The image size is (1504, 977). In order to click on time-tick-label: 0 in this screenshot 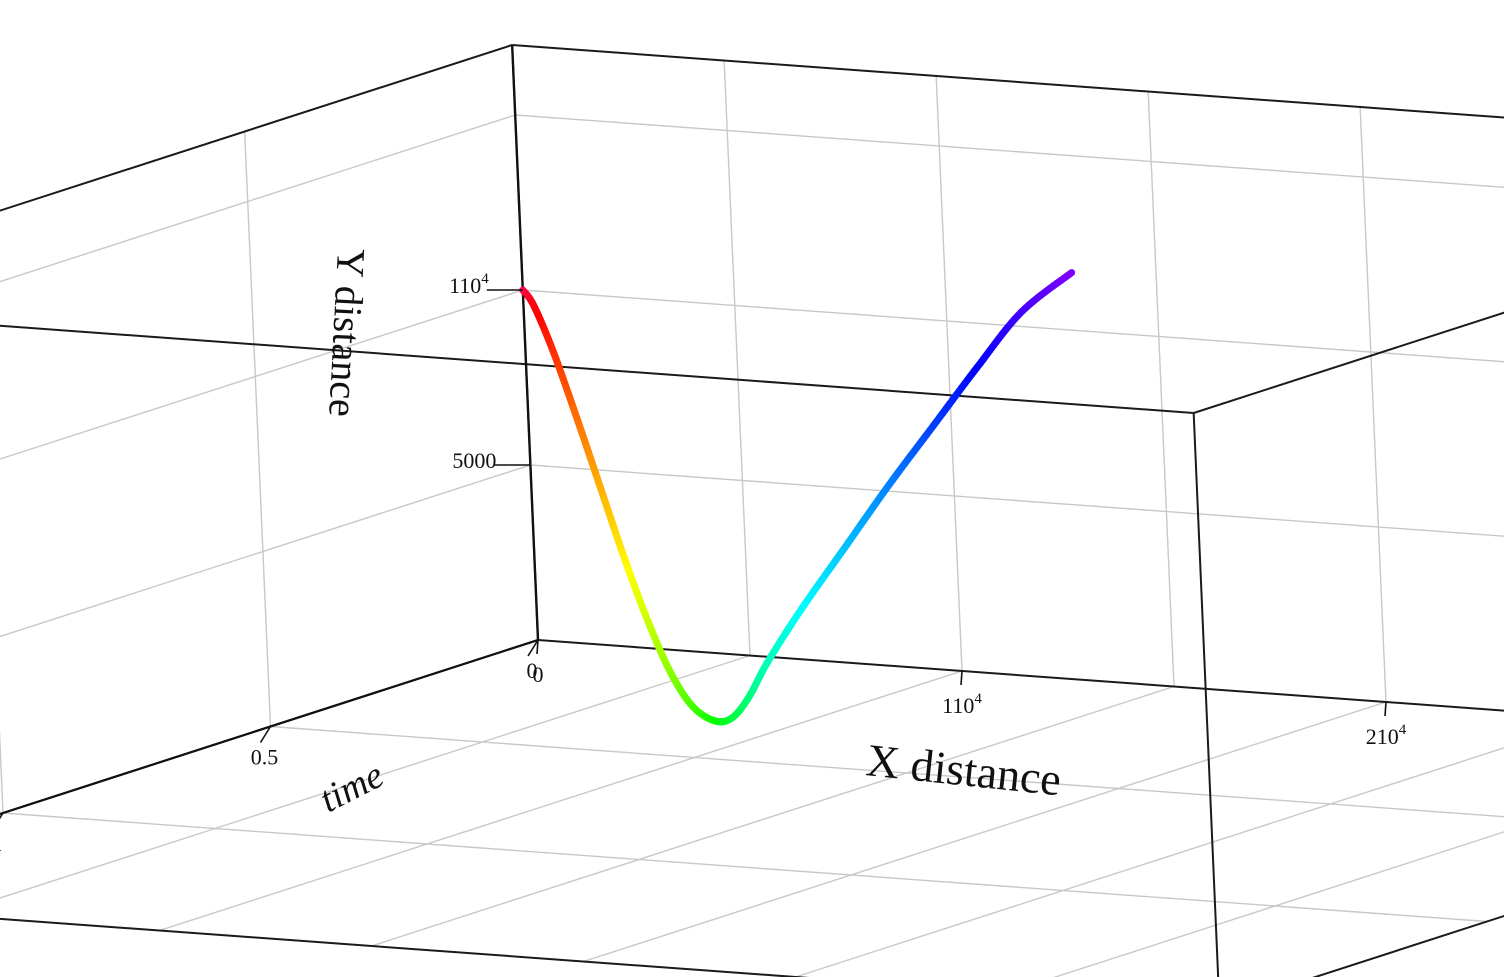, I will do `click(532, 670)`.